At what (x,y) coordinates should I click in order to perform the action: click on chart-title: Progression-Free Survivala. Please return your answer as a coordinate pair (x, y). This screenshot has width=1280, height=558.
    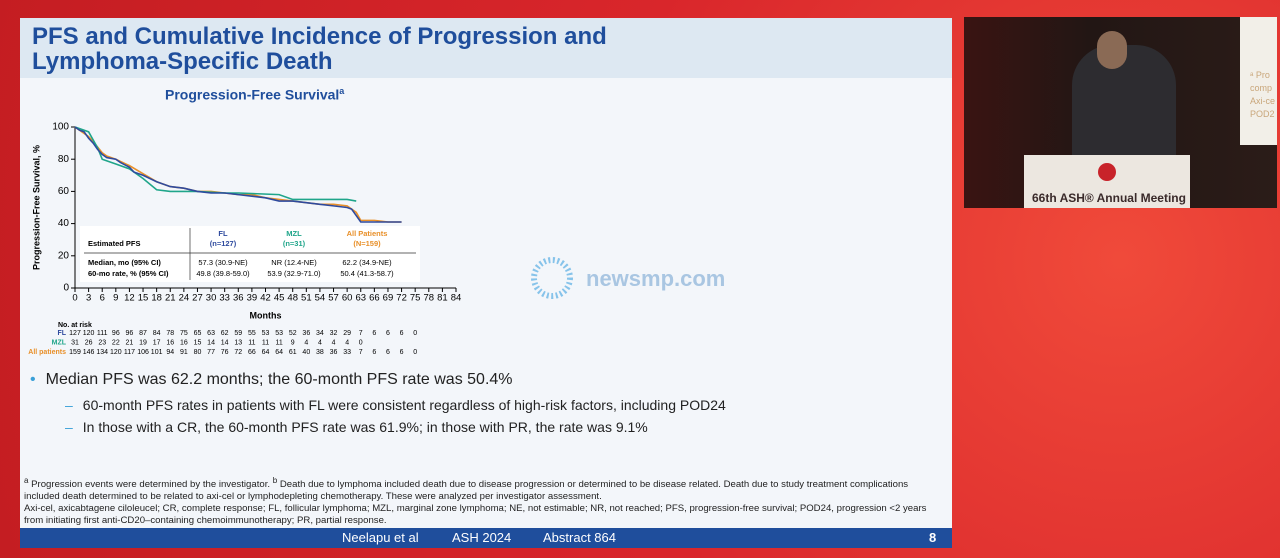
    Looking at the image, I should click on (254, 94).